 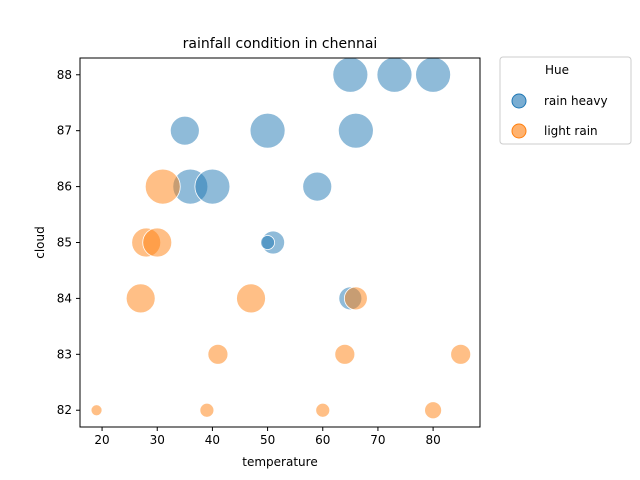 I want to click on y-tick-label-6: 88, so click(x=64, y=75).